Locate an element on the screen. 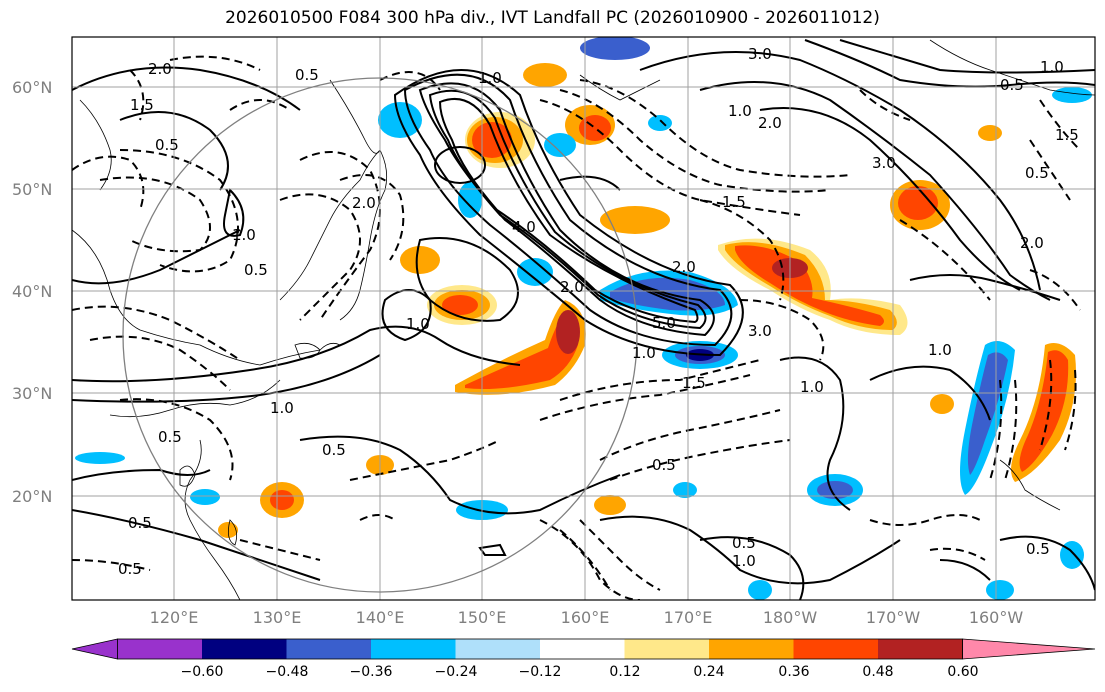 The image size is (1105, 692). lat-tick-label: 30°N is located at coordinates (32, 393).